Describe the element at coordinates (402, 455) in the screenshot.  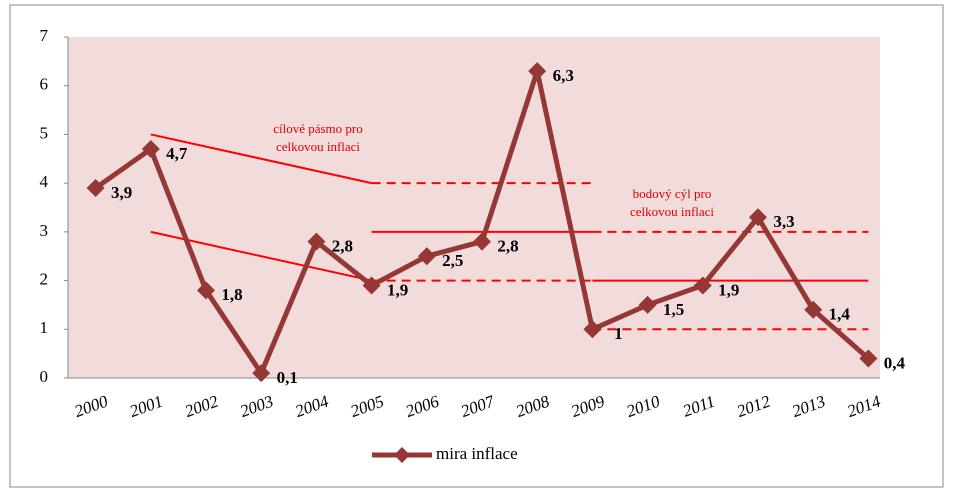
I see `legend-marker` at that location.